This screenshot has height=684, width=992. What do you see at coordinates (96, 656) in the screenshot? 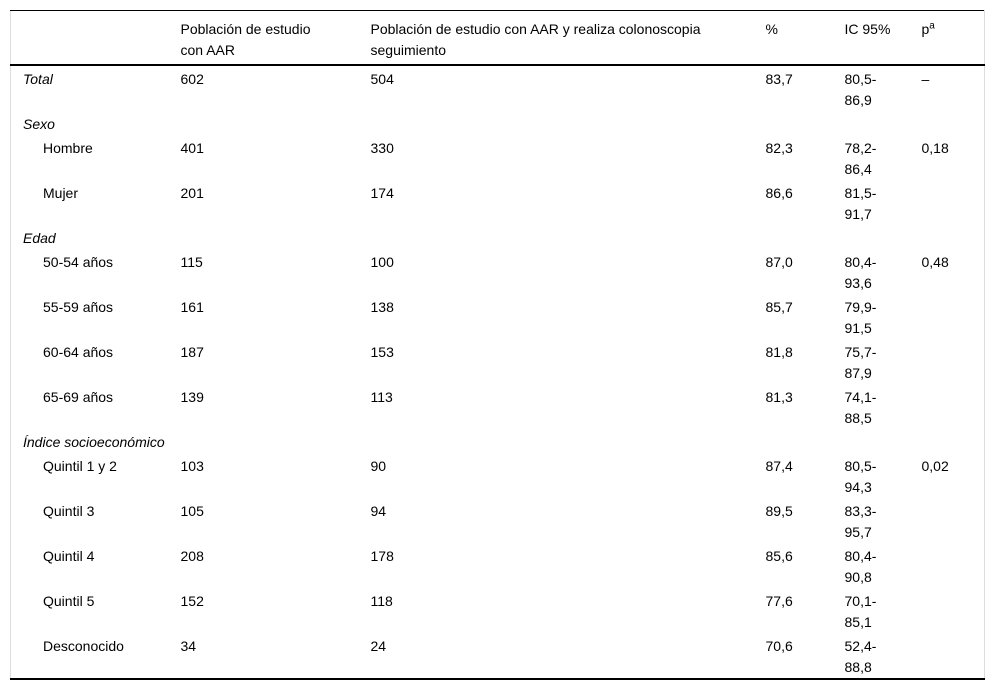
I see `cell-row-label: Desconocido` at bounding box center [96, 656].